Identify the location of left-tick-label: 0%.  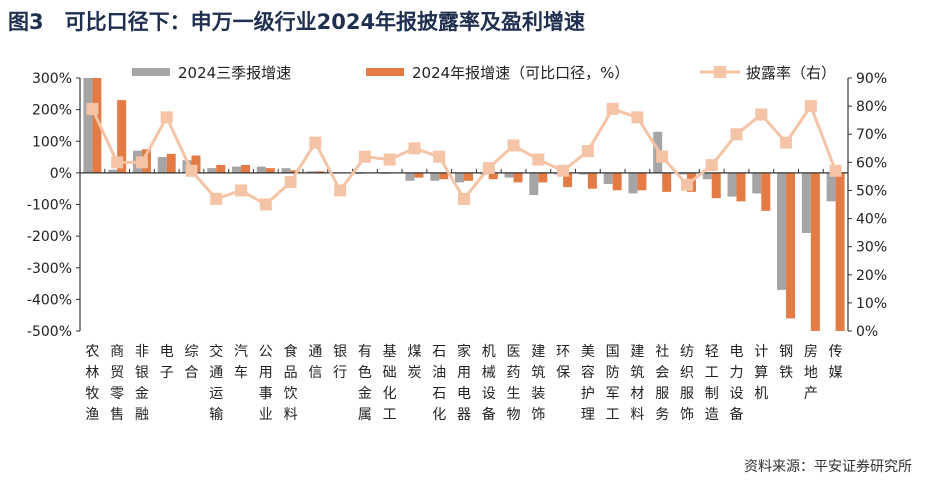
(61, 174).